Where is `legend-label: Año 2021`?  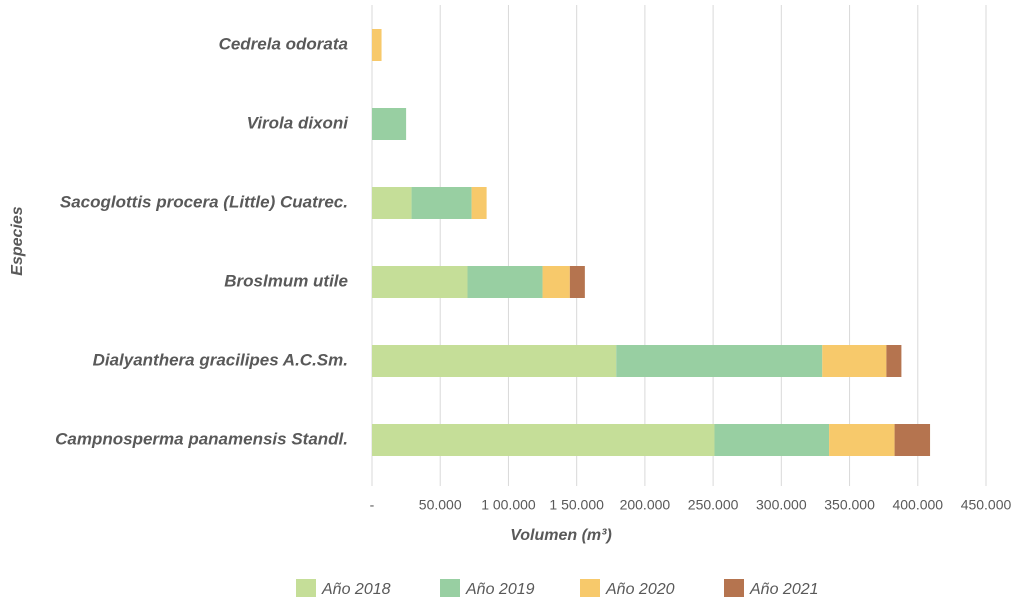 legend-label: Año 2021 is located at coordinates (784, 589).